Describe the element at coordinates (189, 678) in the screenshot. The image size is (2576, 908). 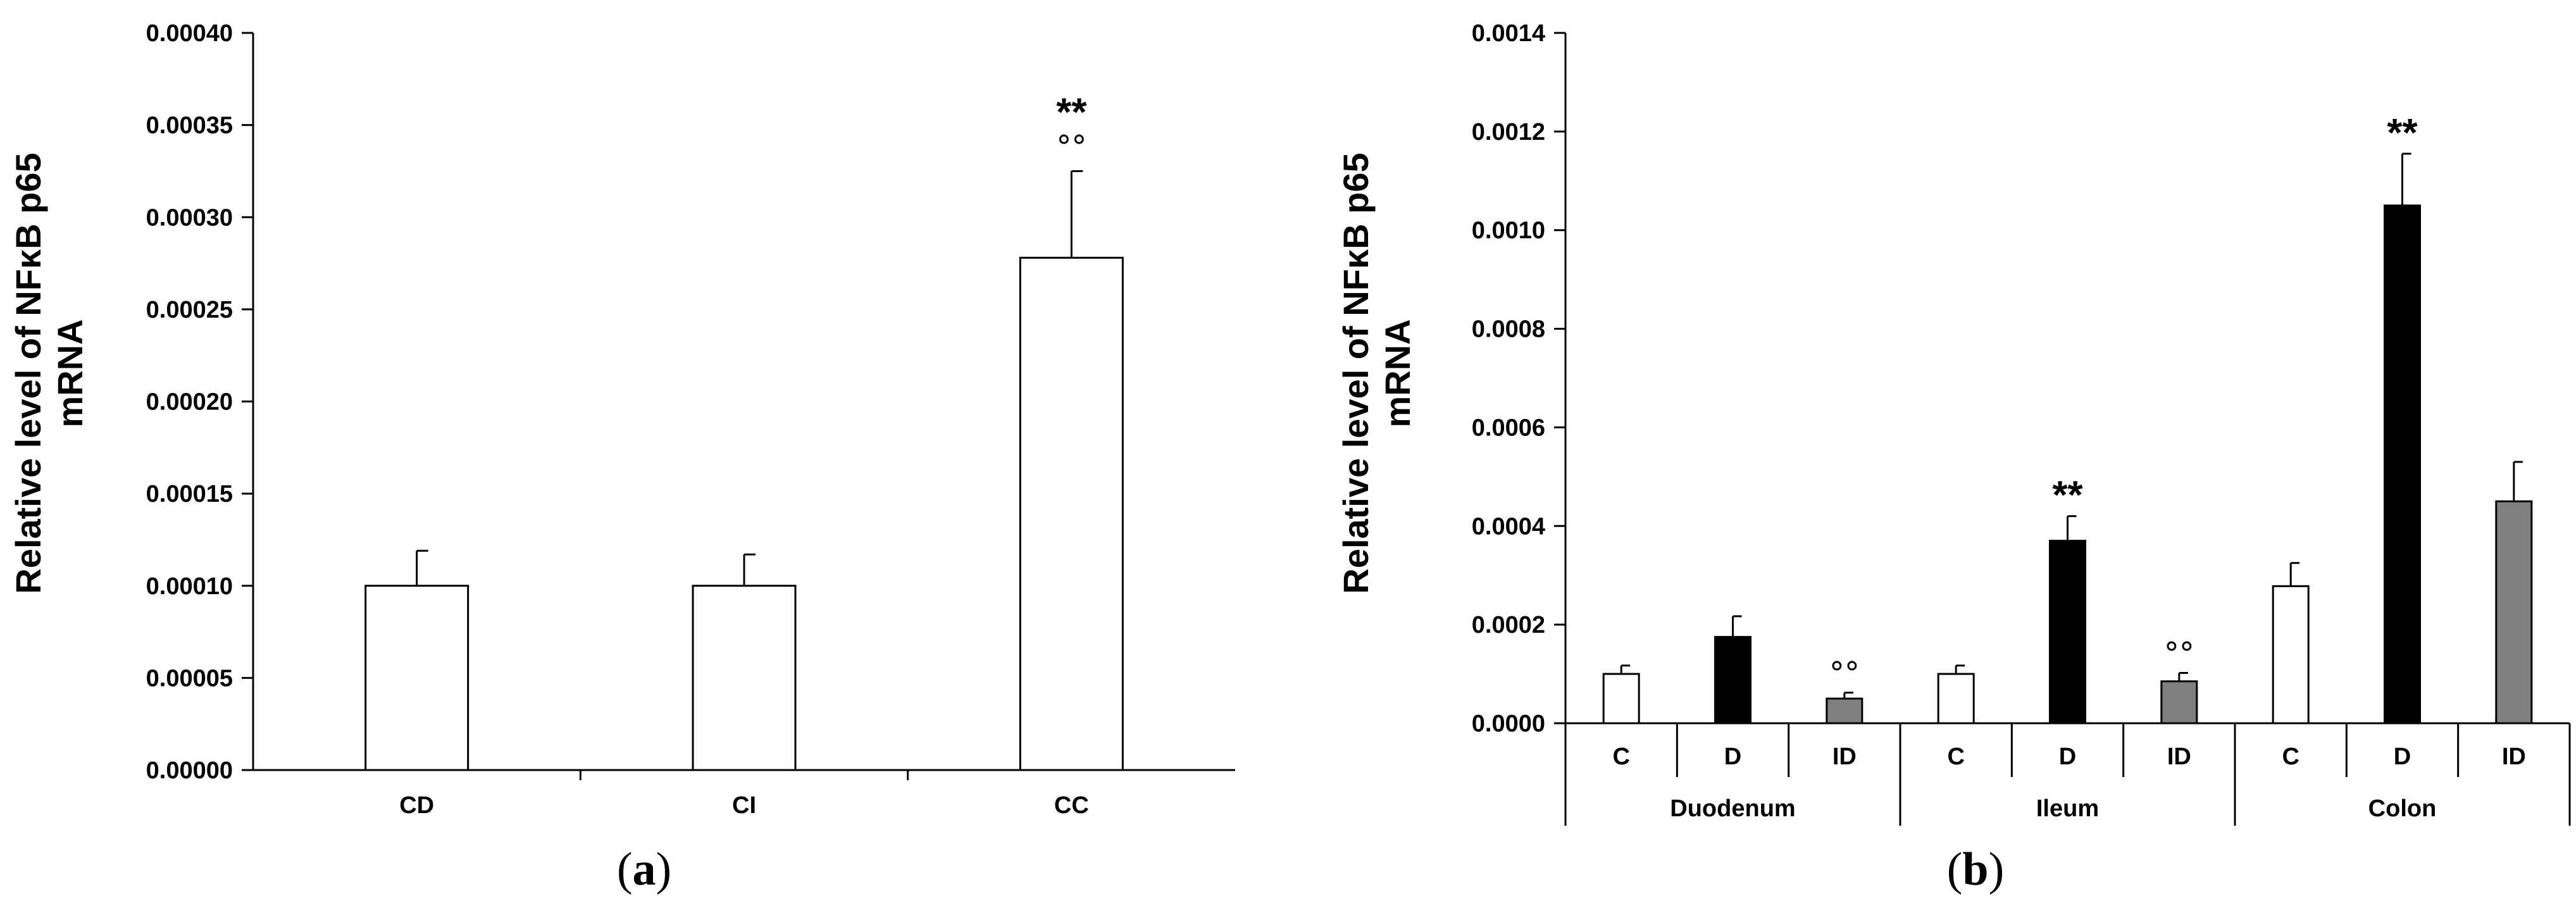
I see `y-tick-label: 0.00005` at that location.